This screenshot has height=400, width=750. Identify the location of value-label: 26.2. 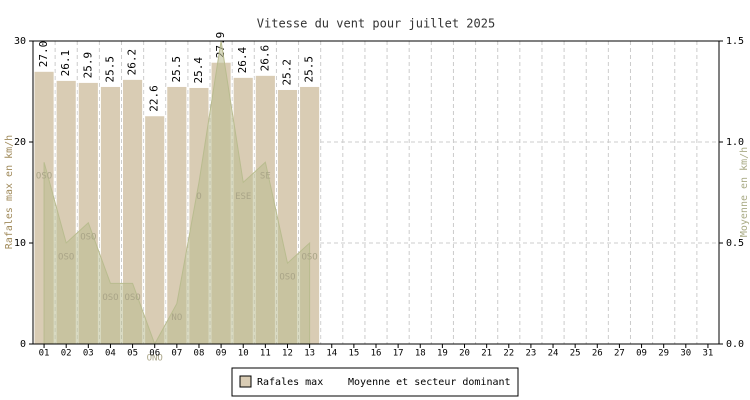
(132, 62).